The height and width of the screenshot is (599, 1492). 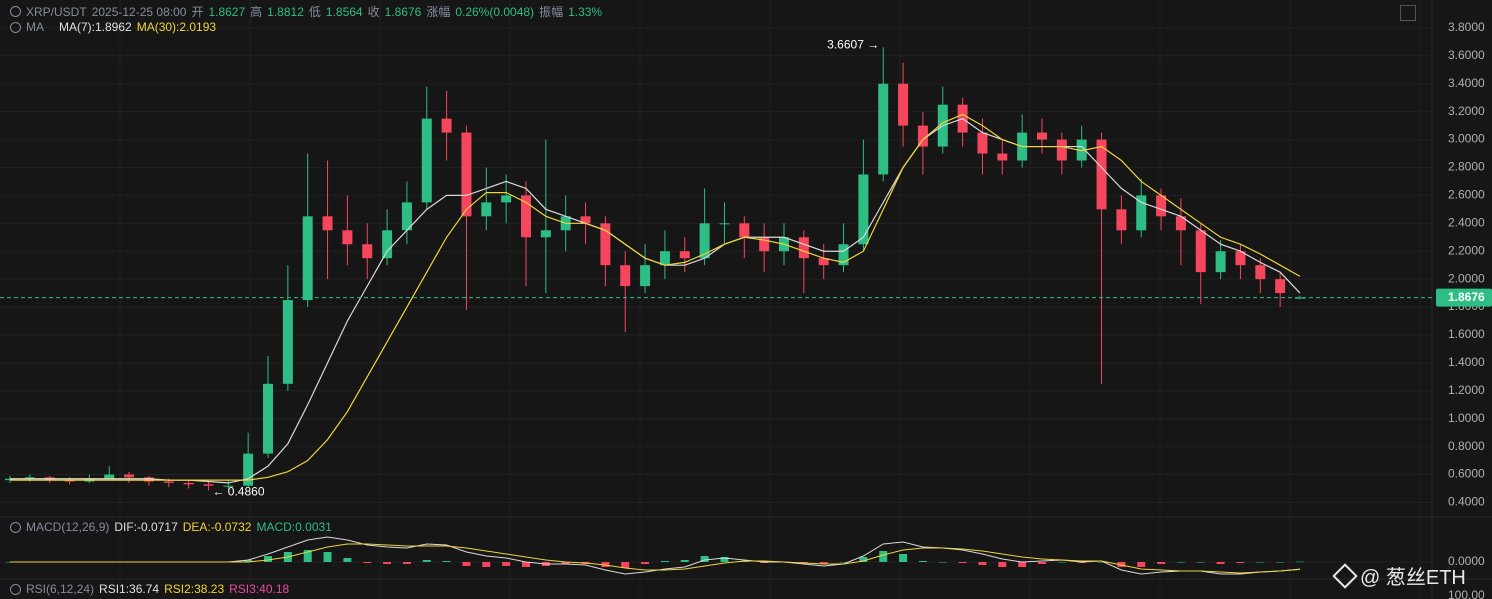 I want to click on dea: DEA:-0.0732, so click(x=217, y=527).